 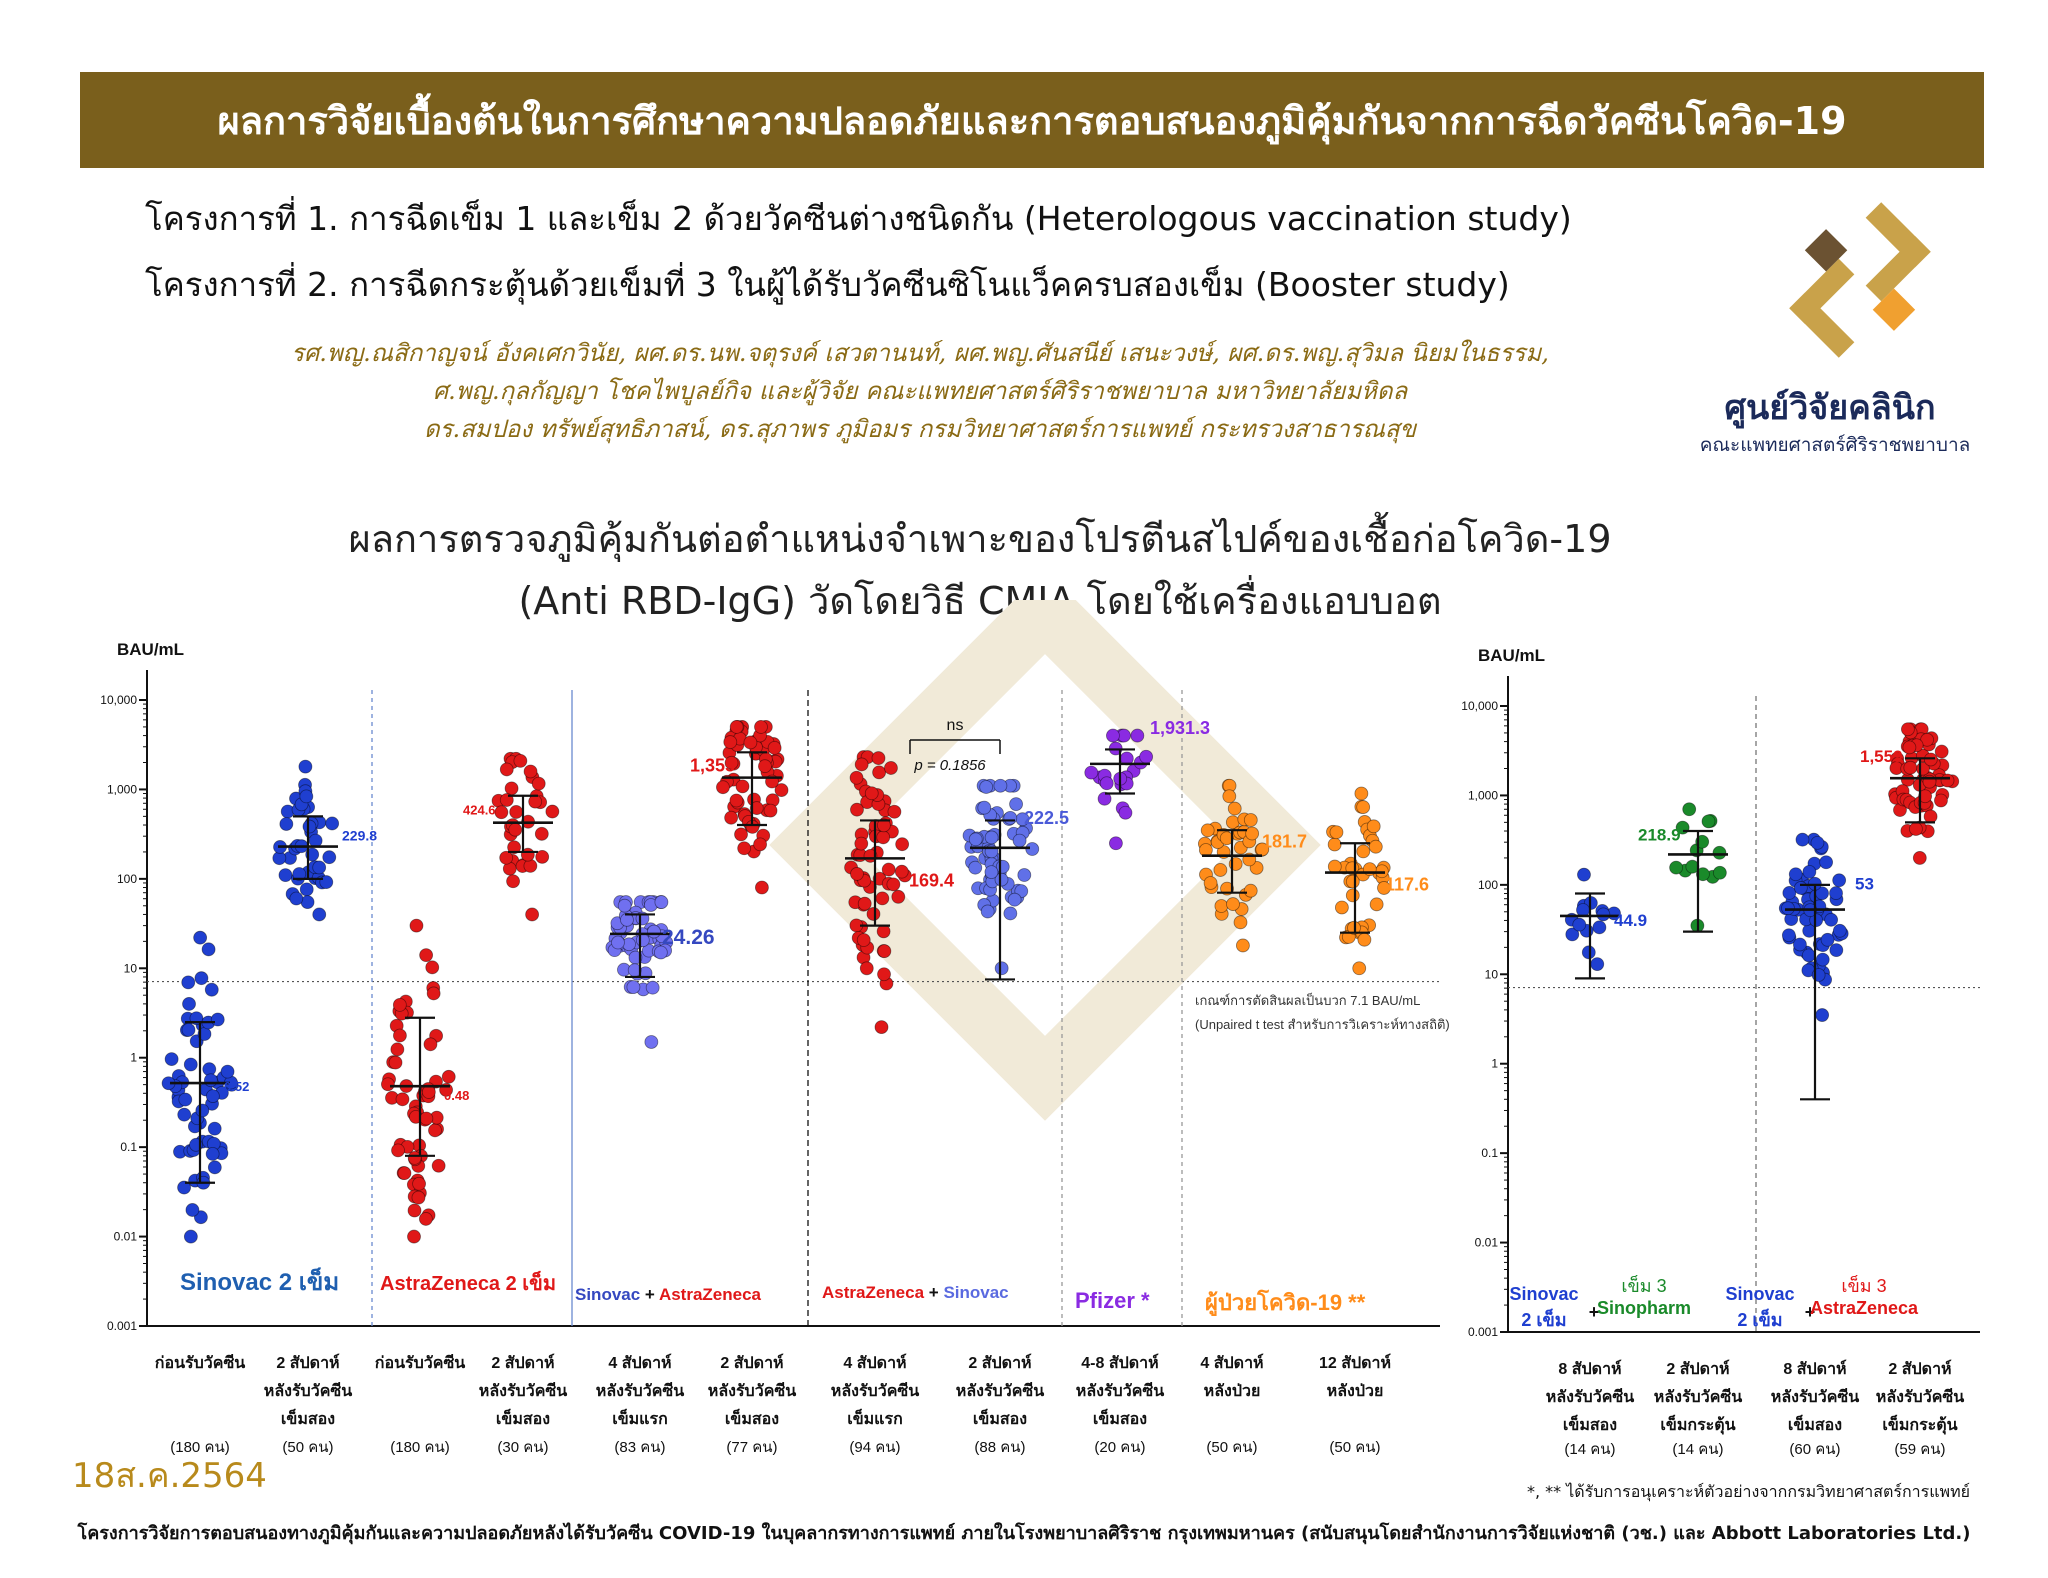 What do you see at coordinates (1285, 1303) in the screenshot?
I see `regimen-label: ผู้ป่วยโควิด-19 **` at bounding box center [1285, 1303].